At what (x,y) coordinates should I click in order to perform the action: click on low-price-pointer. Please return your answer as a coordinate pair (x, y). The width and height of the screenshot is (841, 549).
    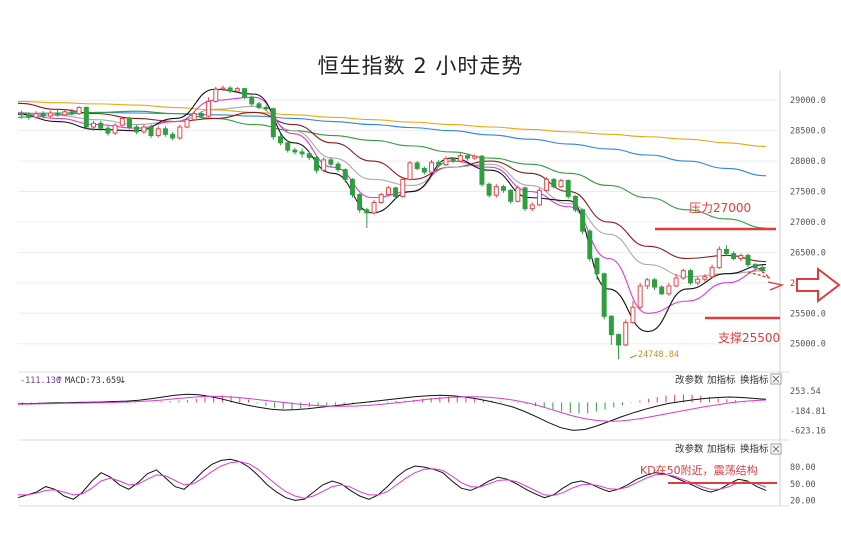
    Looking at the image, I should click on (633, 356).